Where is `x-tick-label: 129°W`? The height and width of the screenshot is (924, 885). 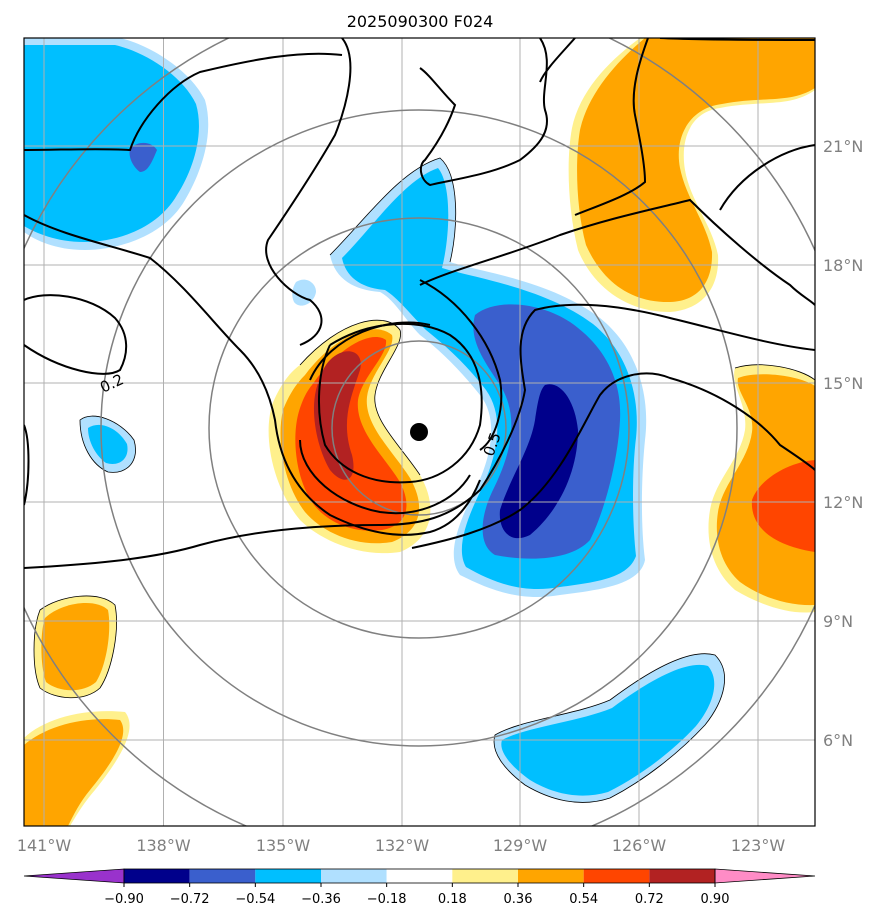 x-tick-label: 129°W is located at coordinates (520, 845).